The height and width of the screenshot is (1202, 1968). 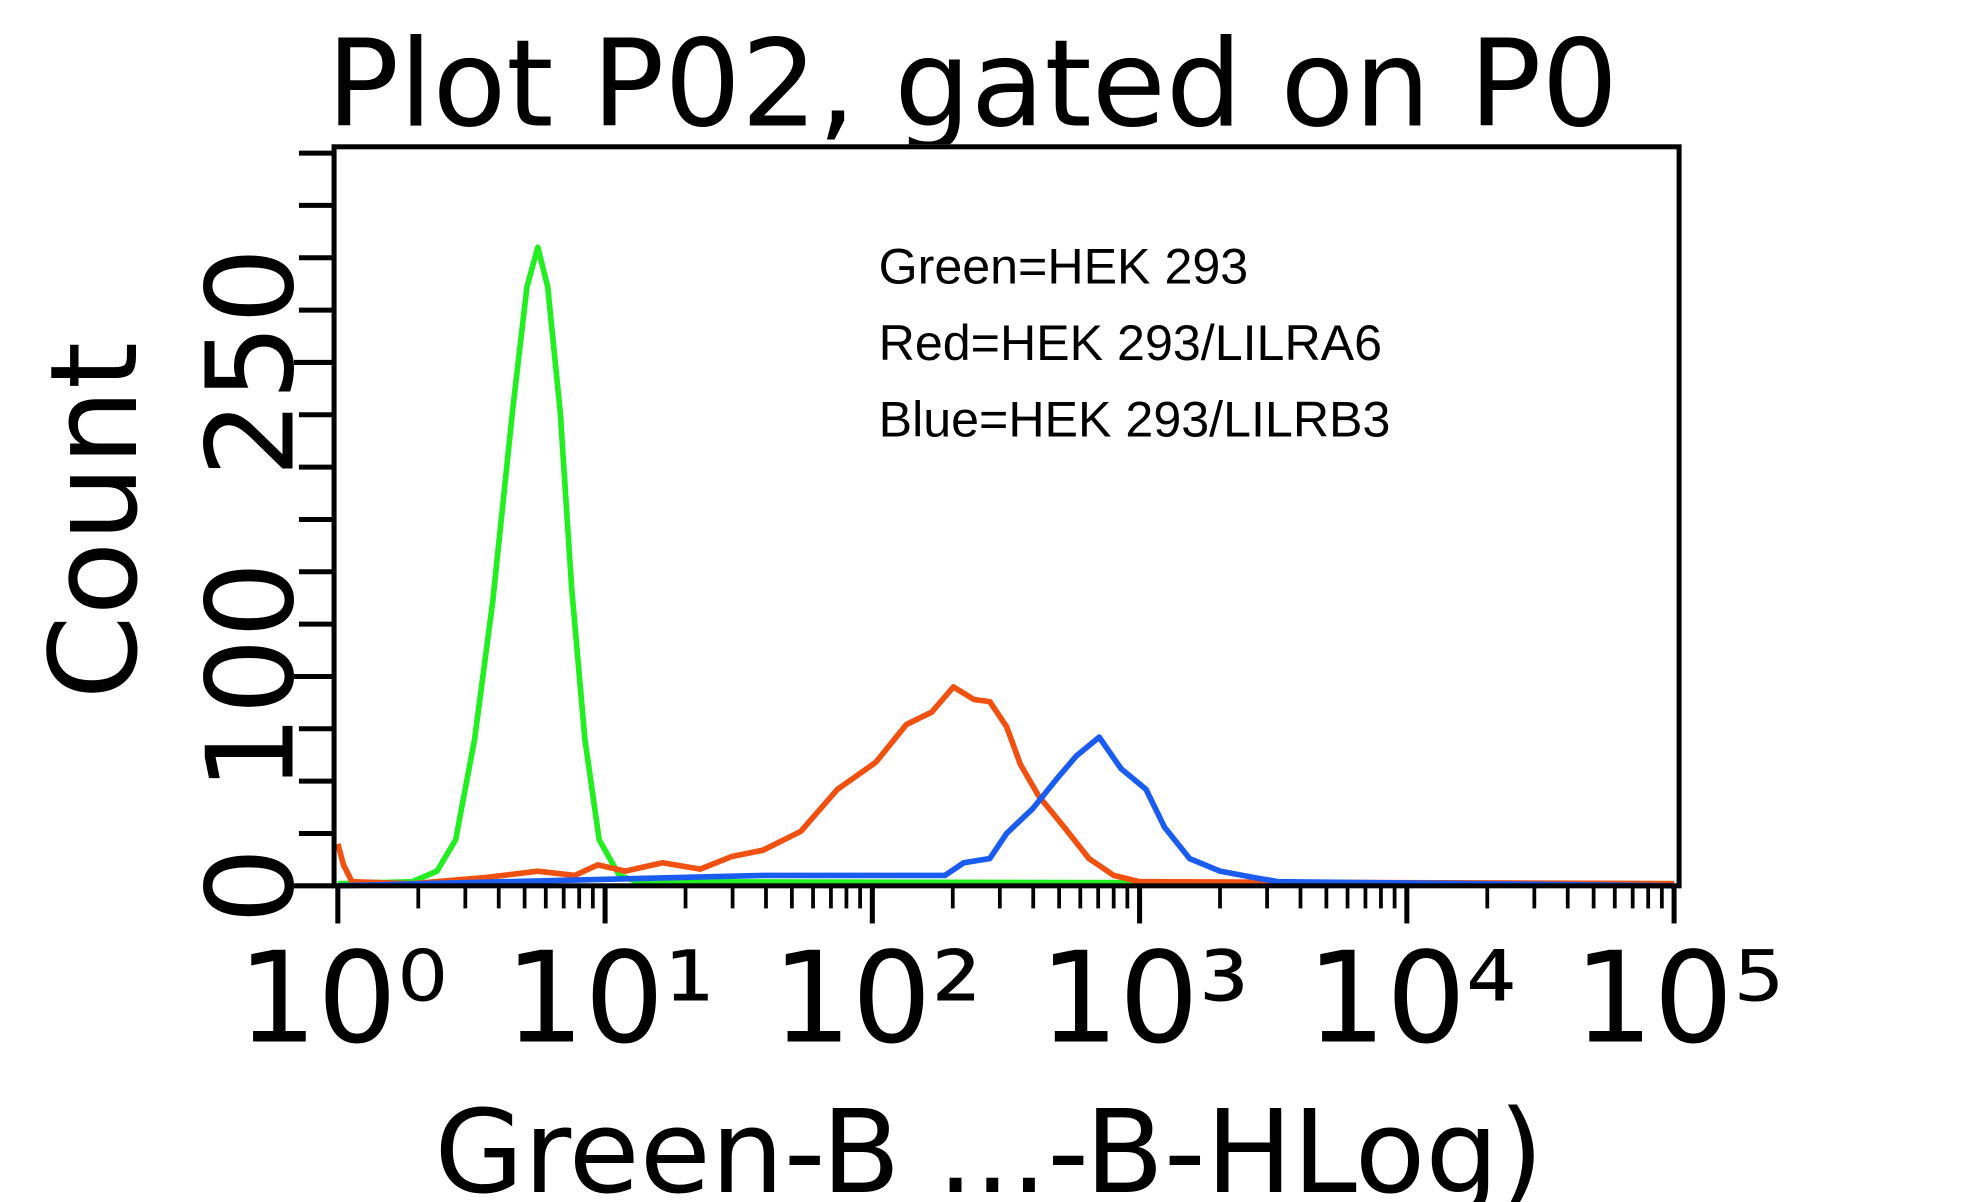 What do you see at coordinates (342, 998) in the screenshot?
I see `x-tick-label: 10⁰` at bounding box center [342, 998].